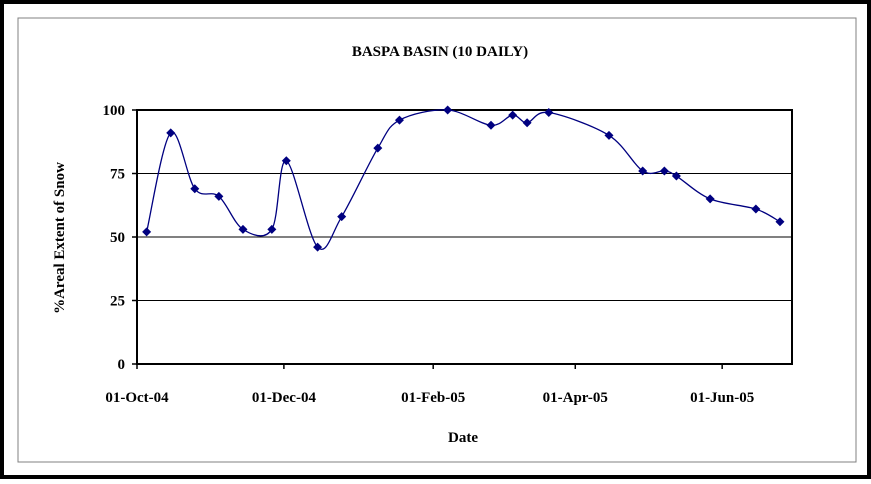 This screenshot has width=871, height=484. What do you see at coordinates (114, 111) in the screenshot?
I see `y-tick-label: 100` at bounding box center [114, 111].